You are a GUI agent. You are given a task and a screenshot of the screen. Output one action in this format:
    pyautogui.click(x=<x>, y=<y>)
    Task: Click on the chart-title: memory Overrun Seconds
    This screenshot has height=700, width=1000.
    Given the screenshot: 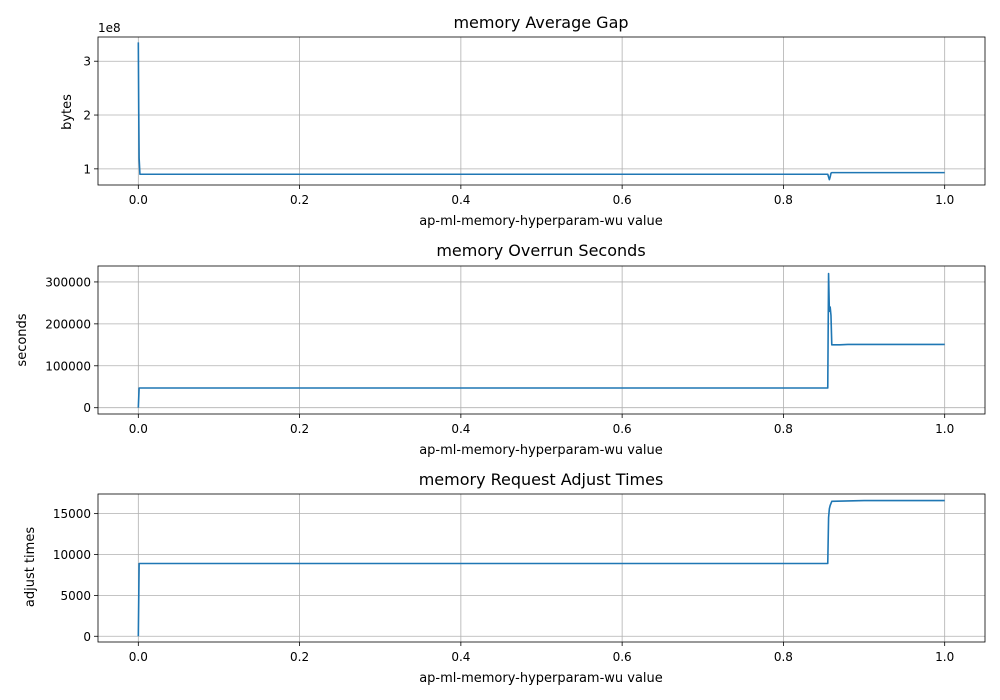 What is the action you would take?
    pyautogui.click(x=540, y=250)
    